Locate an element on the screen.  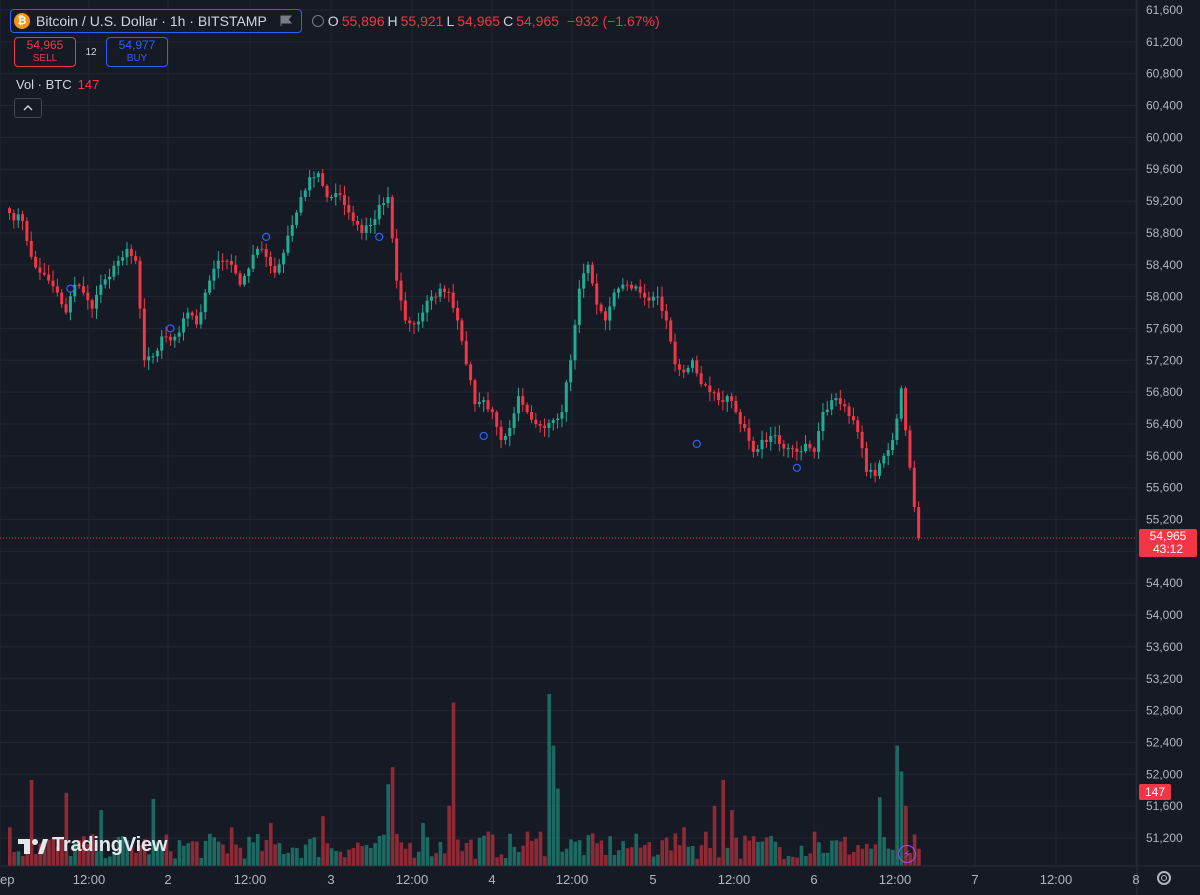
price-tick-label: 61,600 is located at coordinates (1164, 10).